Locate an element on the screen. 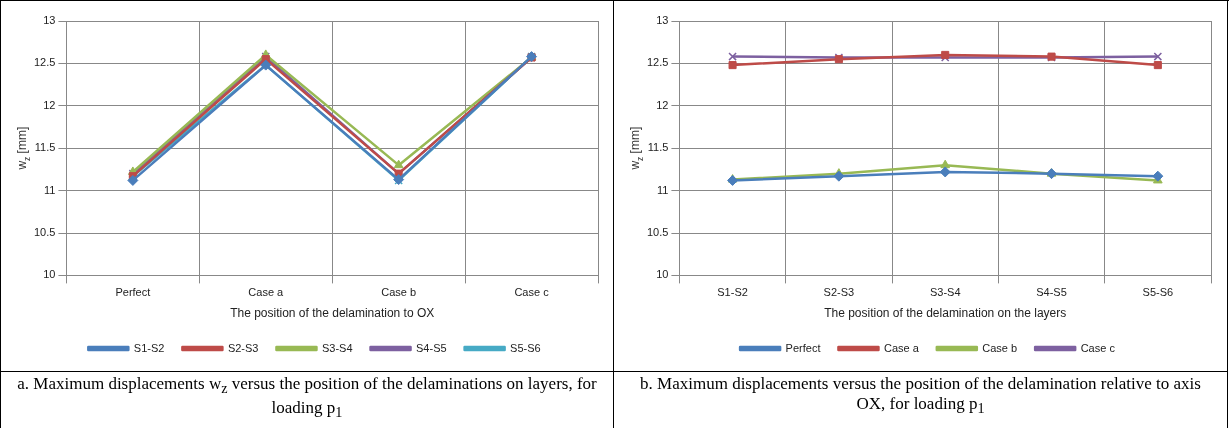 Image resolution: width=1229 pixels, height=428 pixels. x-tick-label: S3-S4 is located at coordinates (945, 292).